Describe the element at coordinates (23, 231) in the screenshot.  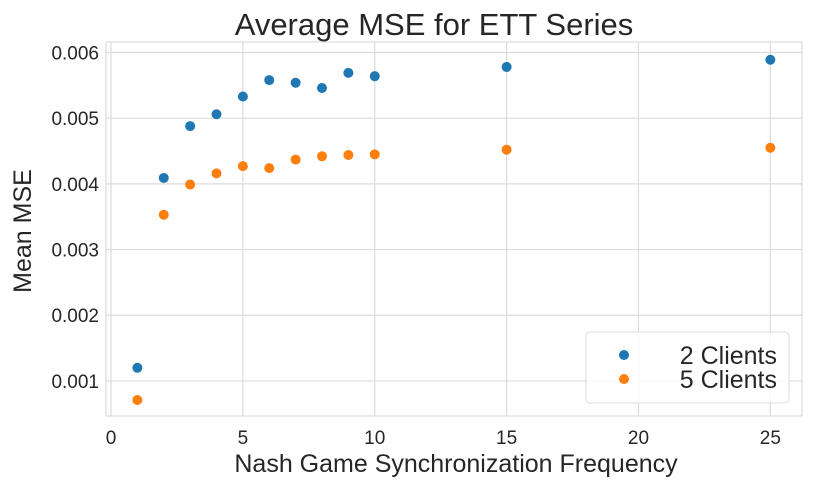
I see `y-axis-label: Mean MSE` at that location.